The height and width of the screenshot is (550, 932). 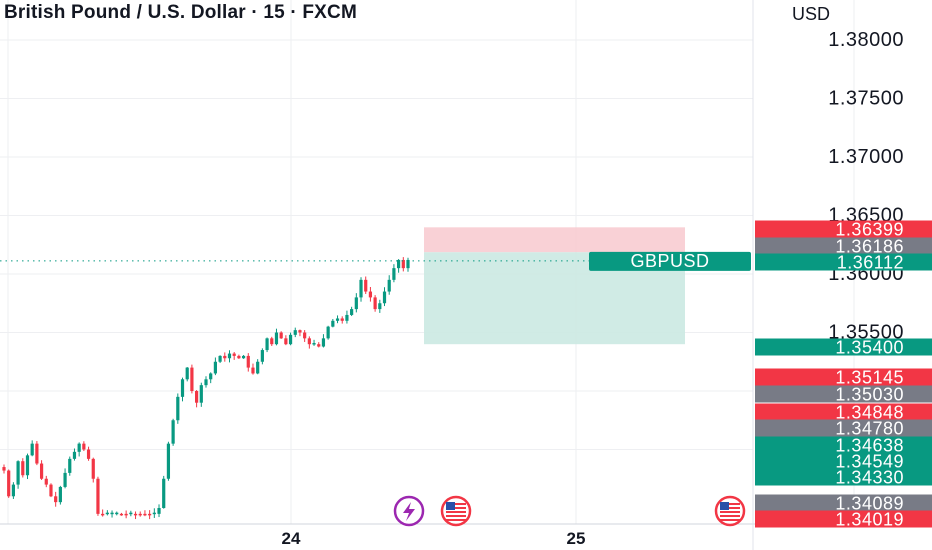 What do you see at coordinates (870, 263) in the screenshot?
I see `price-label-value: 1.36112` at bounding box center [870, 263].